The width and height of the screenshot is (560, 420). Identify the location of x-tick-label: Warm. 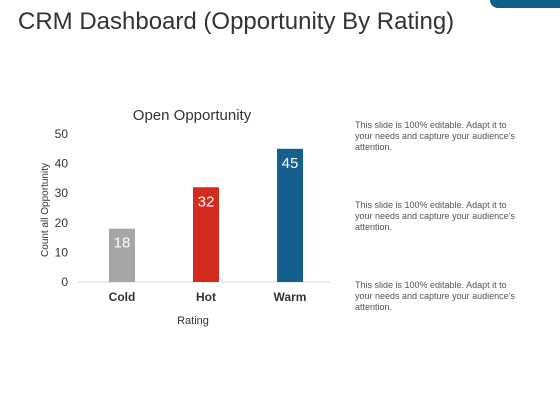
(290, 297).